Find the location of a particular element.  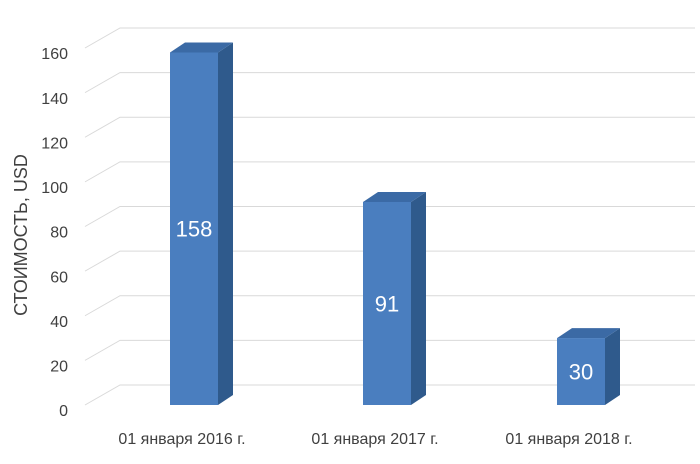

data-label: 158 is located at coordinates (194, 229).